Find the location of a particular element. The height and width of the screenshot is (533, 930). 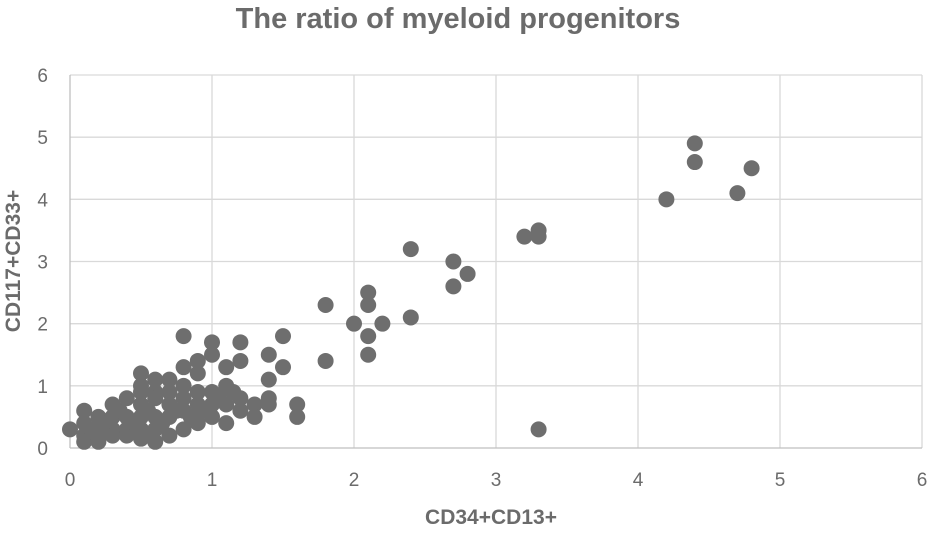

y-tick-label: 4 is located at coordinates (42, 200).